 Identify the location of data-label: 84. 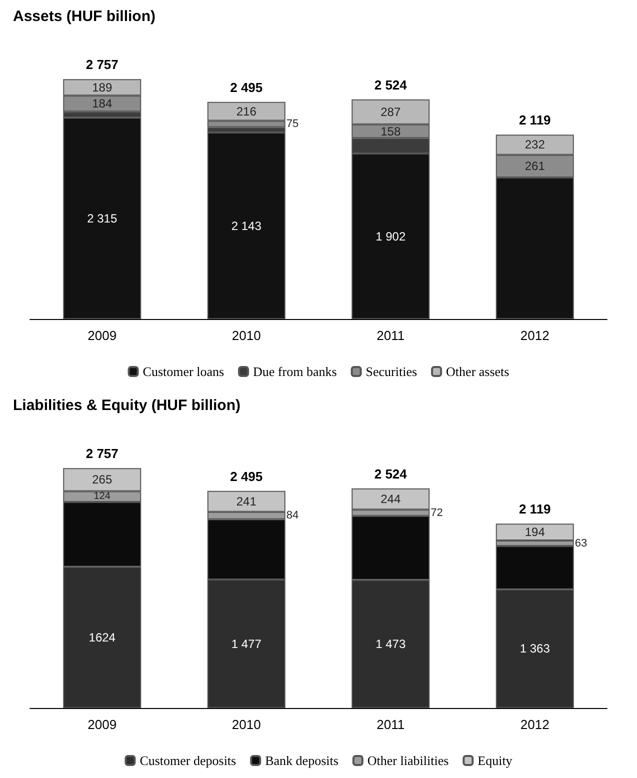
(292, 516).